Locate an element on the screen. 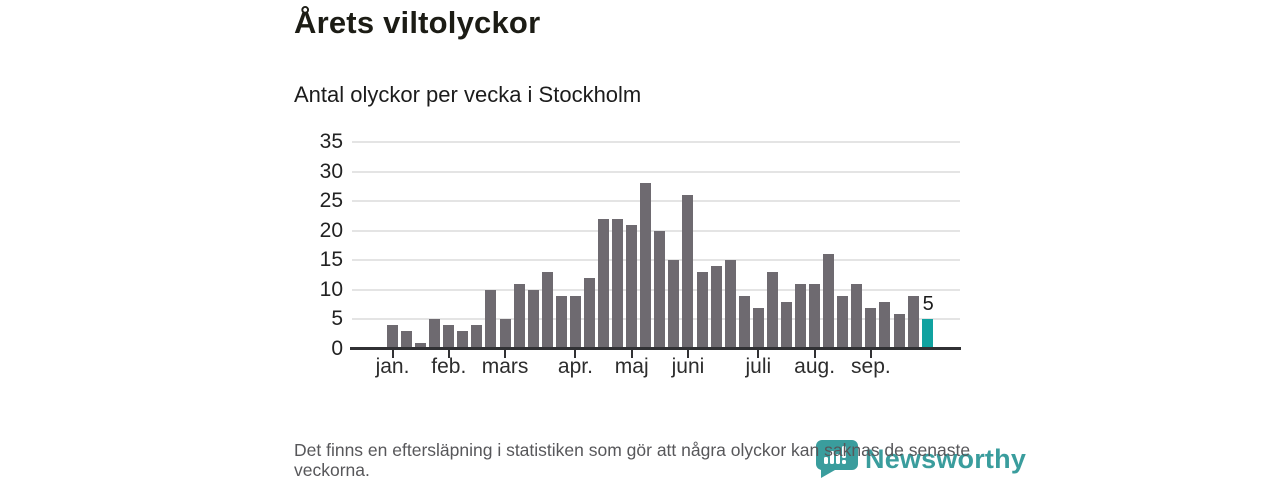  current-week-value-label: 5 is located at coordinates (928, 304).